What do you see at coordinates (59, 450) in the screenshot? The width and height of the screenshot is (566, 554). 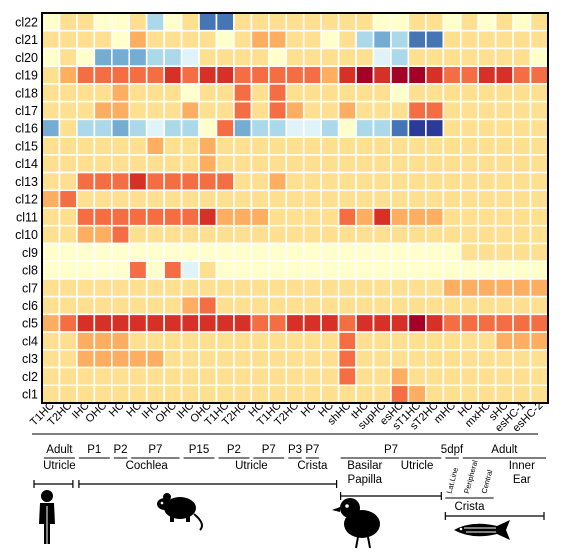 I see `stage-label: Adult` at bounding box center [59, 450].